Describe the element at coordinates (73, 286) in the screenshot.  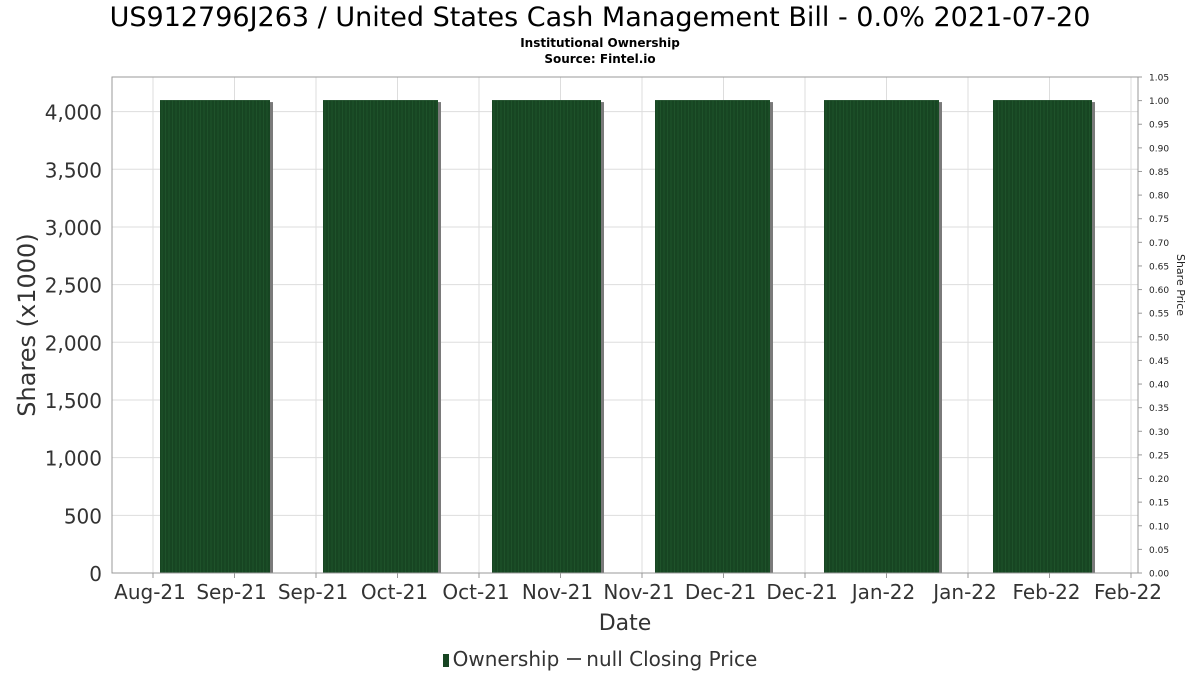
I see `y-tick-label: 2,500` at that location.